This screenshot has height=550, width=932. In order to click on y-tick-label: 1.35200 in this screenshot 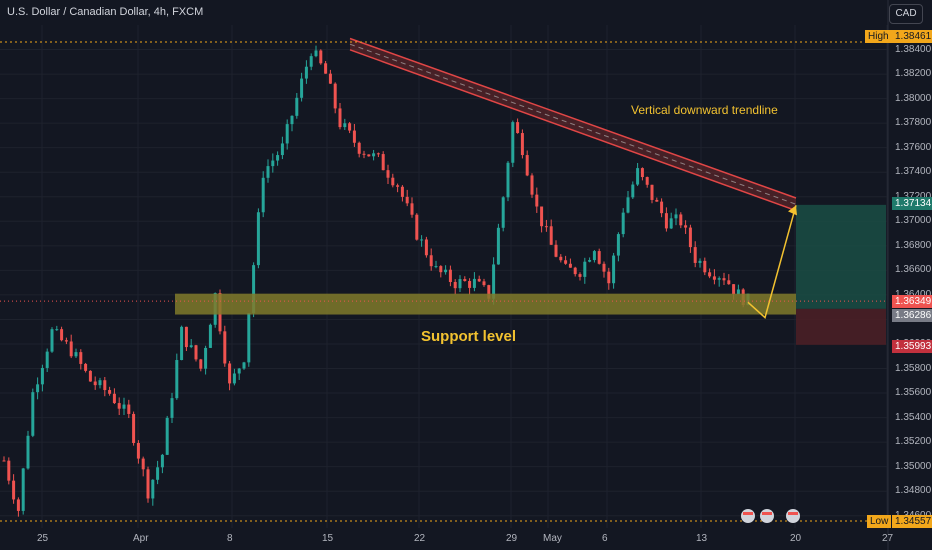, I will do `click(913, 442)`.